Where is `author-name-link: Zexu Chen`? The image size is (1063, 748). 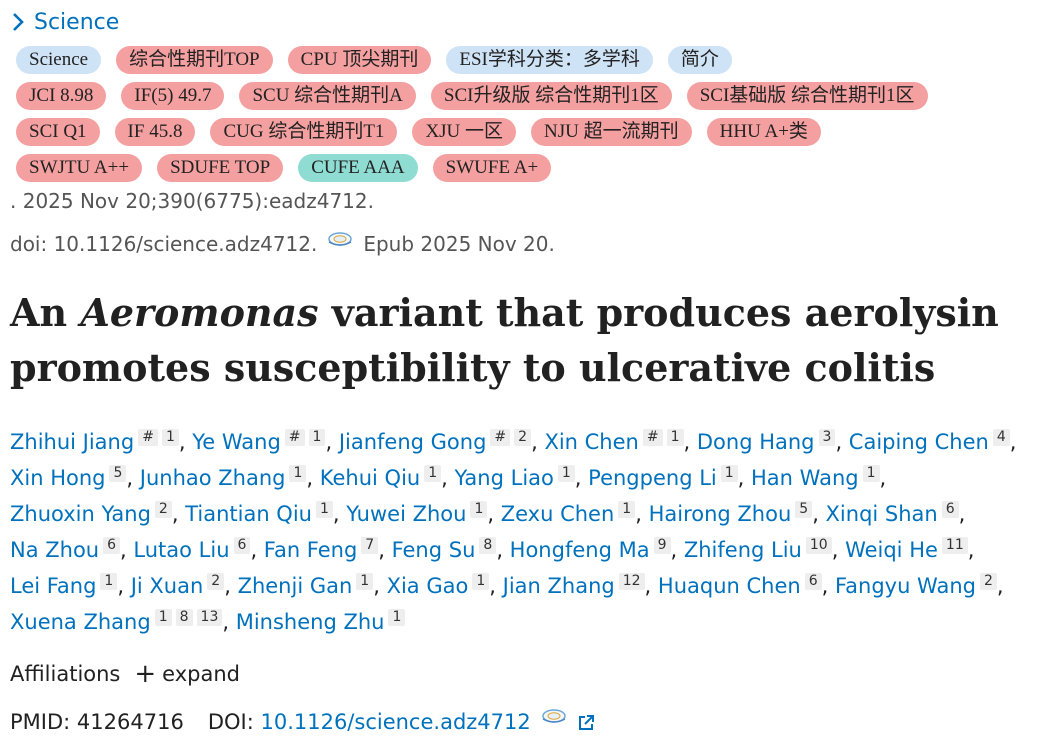 author-name-link: Zexu Chen is located at coordinates (557, 514).